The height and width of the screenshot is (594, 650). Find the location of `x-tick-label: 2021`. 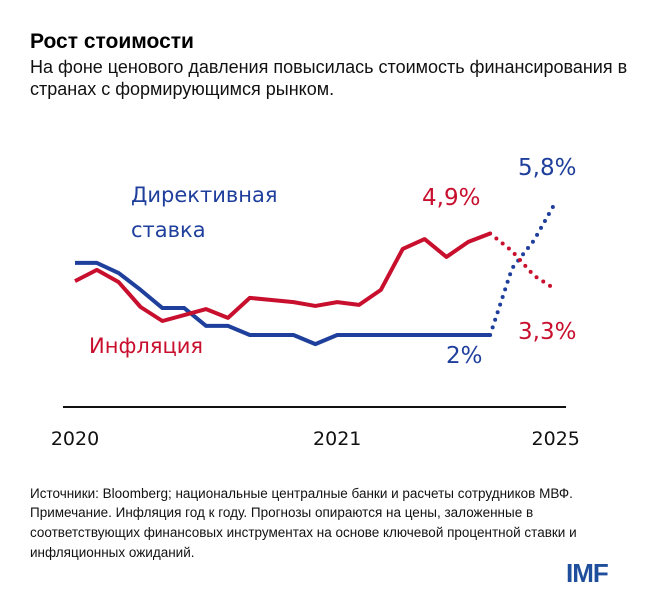

x-tick-label: 2021 is located at coordinates (337, 439).